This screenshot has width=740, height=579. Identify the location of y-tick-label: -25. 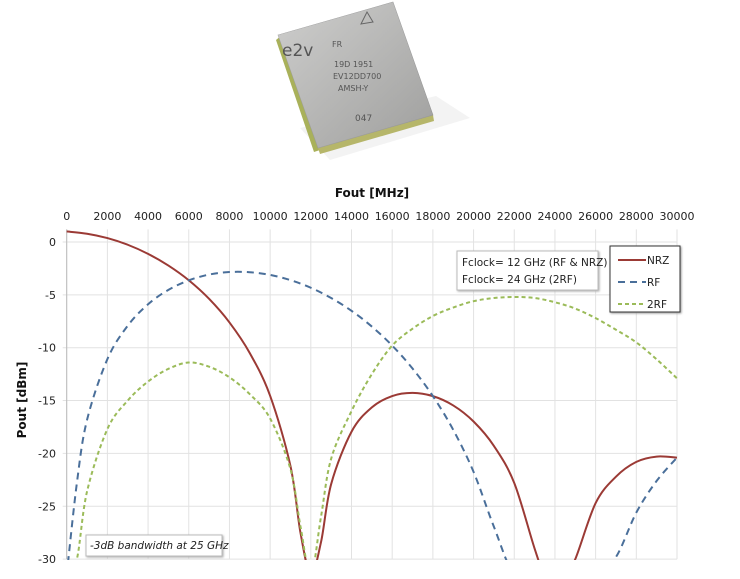
(47, 506).